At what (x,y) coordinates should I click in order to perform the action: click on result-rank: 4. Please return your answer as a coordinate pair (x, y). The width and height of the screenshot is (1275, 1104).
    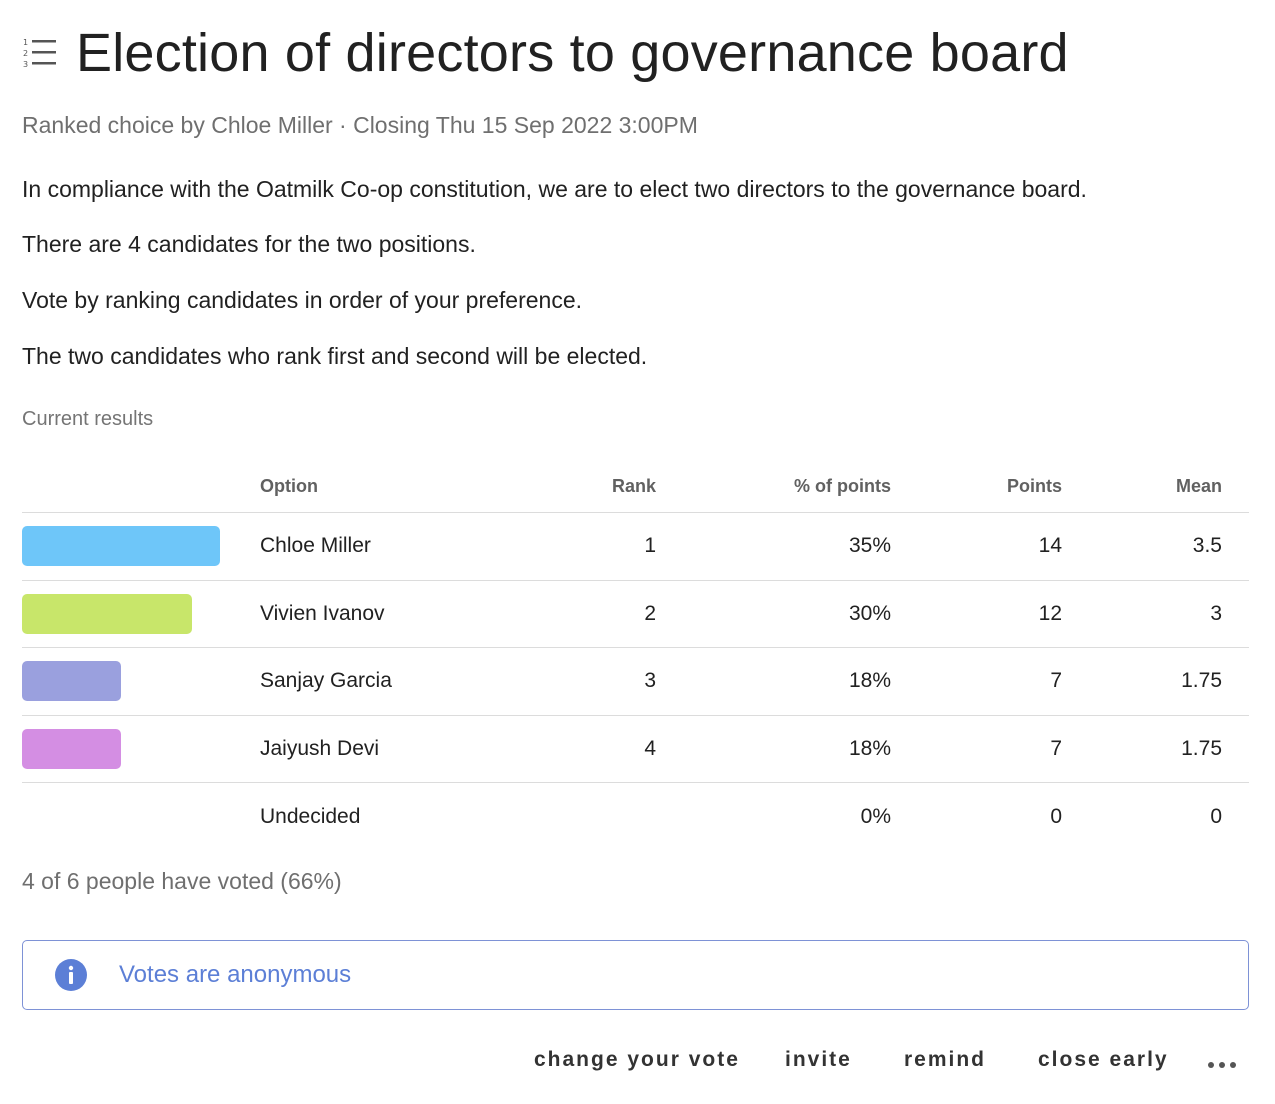
    Looking at the image, I should click on (650, 748).